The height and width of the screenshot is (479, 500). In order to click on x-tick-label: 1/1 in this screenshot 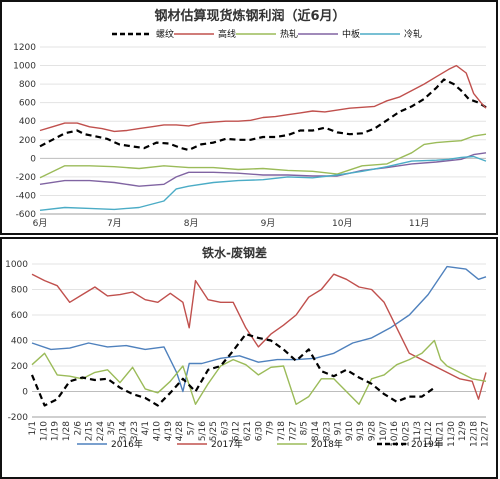, I will do `click(33, 428)`.